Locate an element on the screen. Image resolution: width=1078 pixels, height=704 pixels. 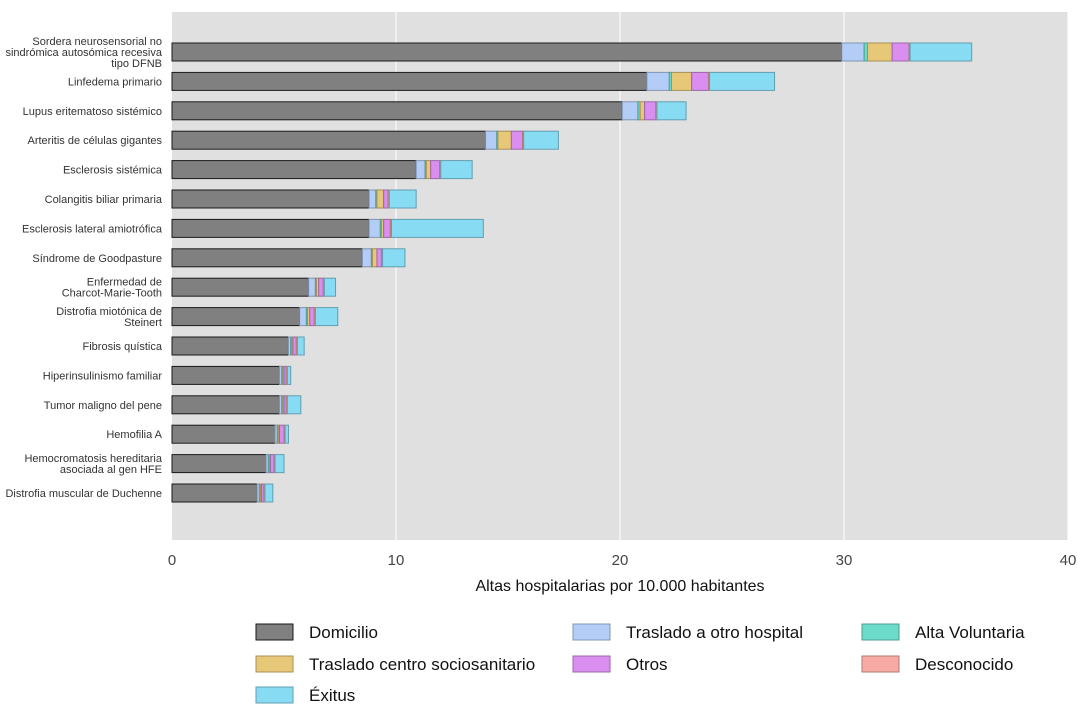
legend-label: Éxitus is located at coordinates (332, 695).